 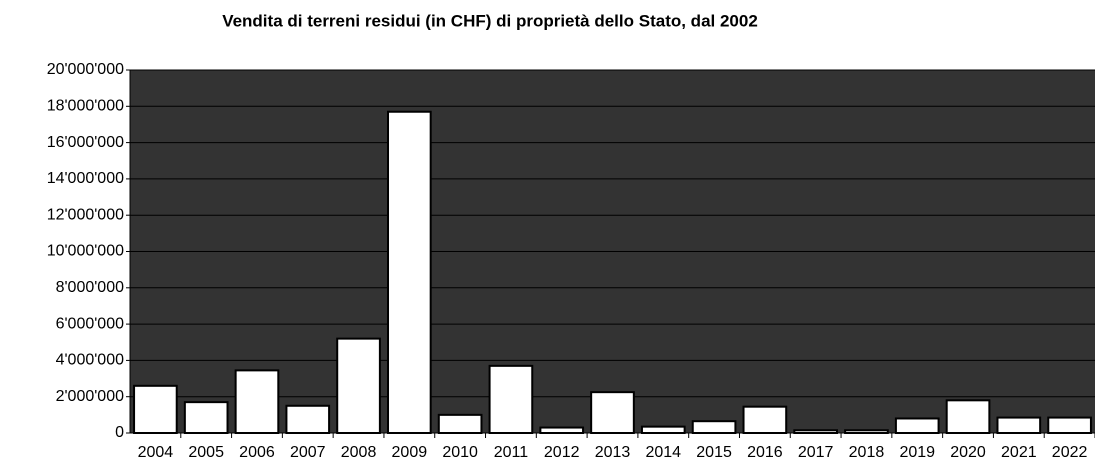 What do you see at coordinates (85, 106) in the screenshot?
I see `y-tick-label: 18'000'000` at bounding box center [85, 106].